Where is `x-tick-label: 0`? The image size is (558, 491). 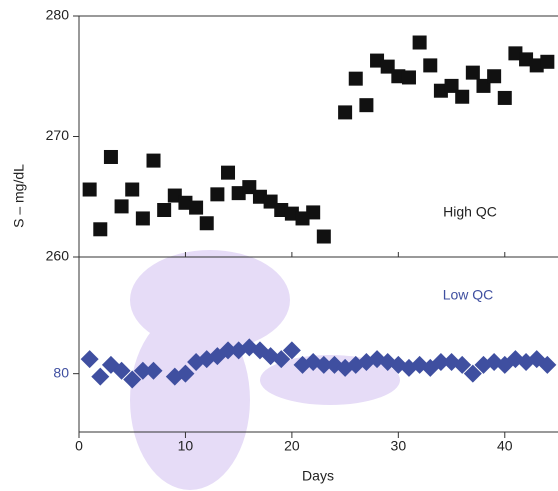
x-tick-label: 0 is located at coordinates (79, 446).